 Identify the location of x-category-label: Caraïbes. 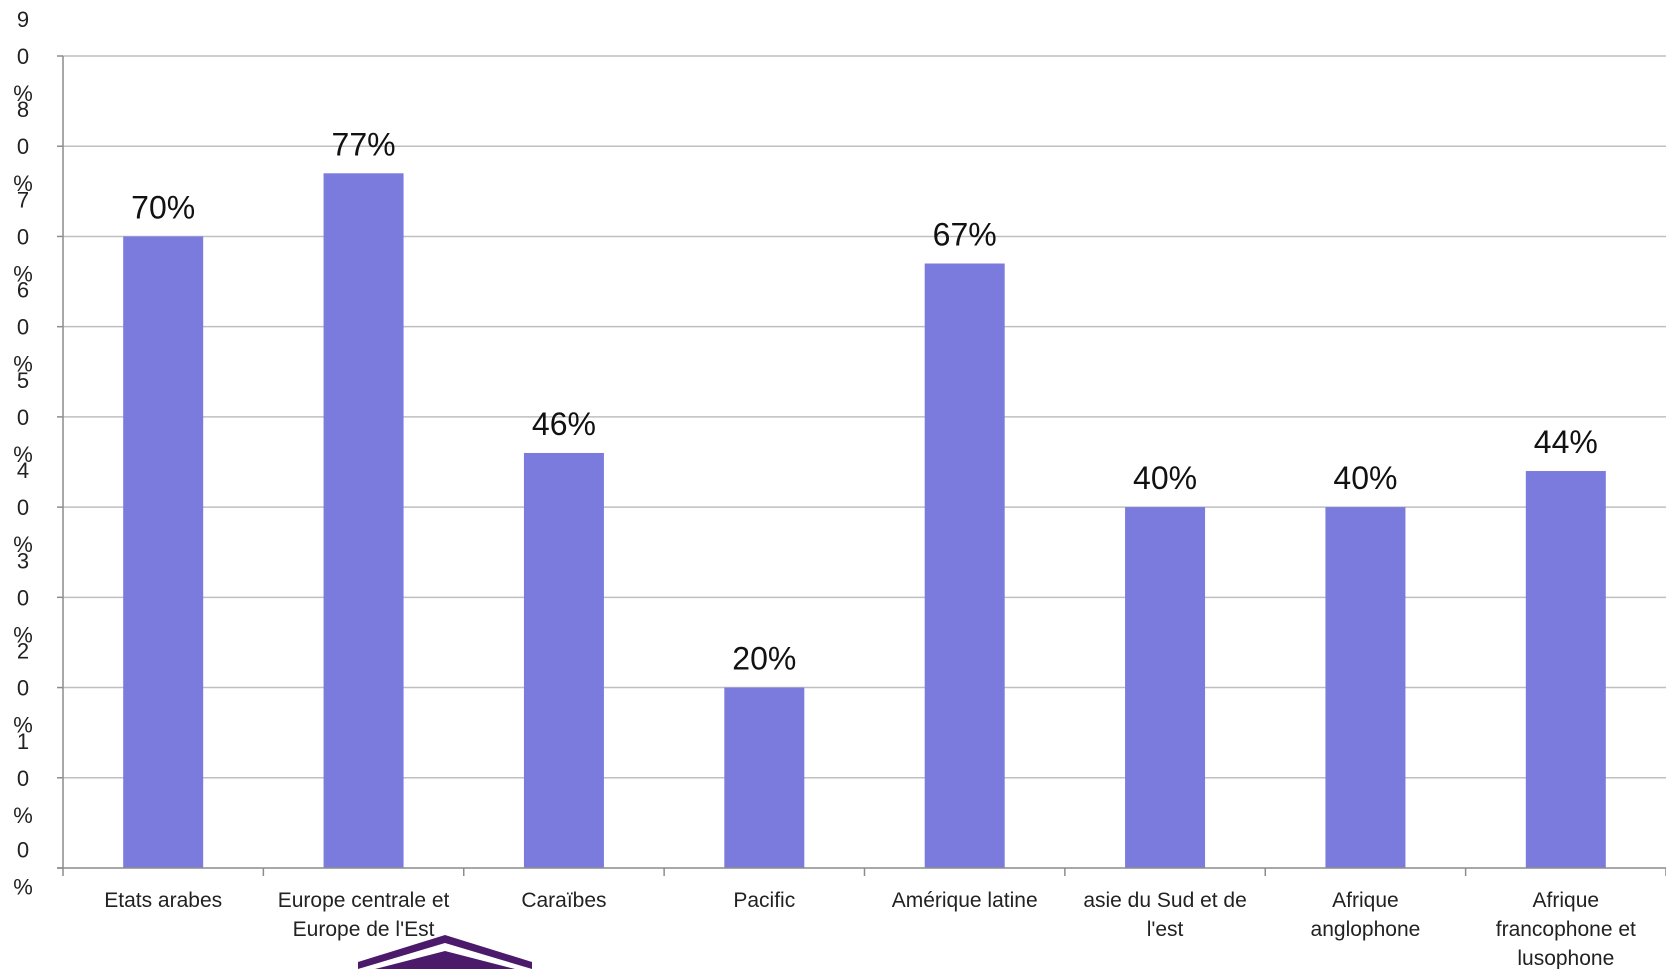
(563, 900).